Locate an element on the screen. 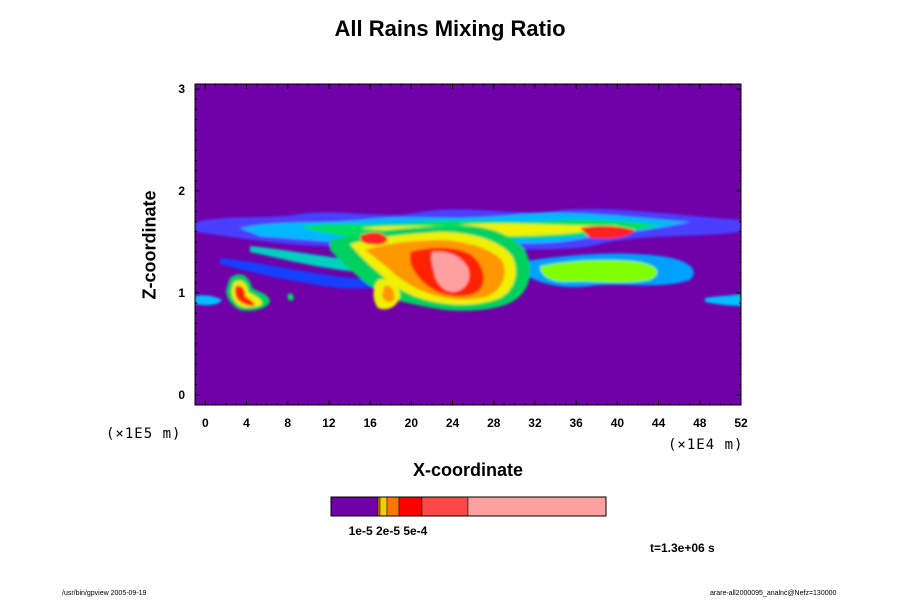 The height and width of the screenshot is (600, 900). colorbar-label: 1e-5 2e-5 5e-4 is located at coordinates (388, 531).